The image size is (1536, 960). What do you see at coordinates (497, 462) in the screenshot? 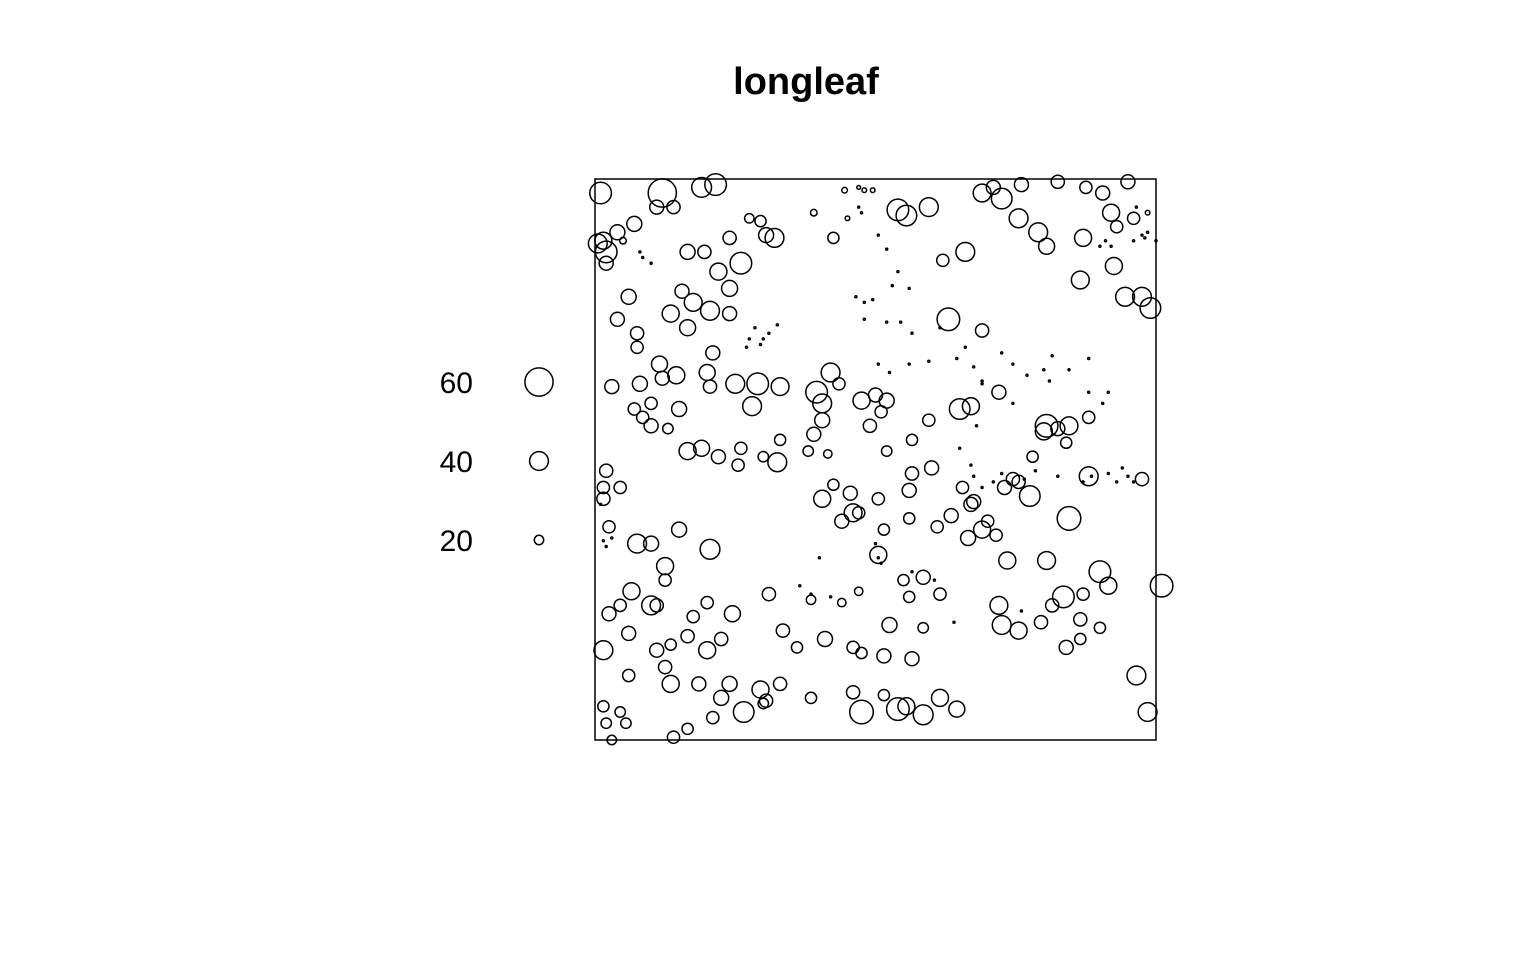
I see `size-legend: 60 40 20` at bounding box center [497, 462].